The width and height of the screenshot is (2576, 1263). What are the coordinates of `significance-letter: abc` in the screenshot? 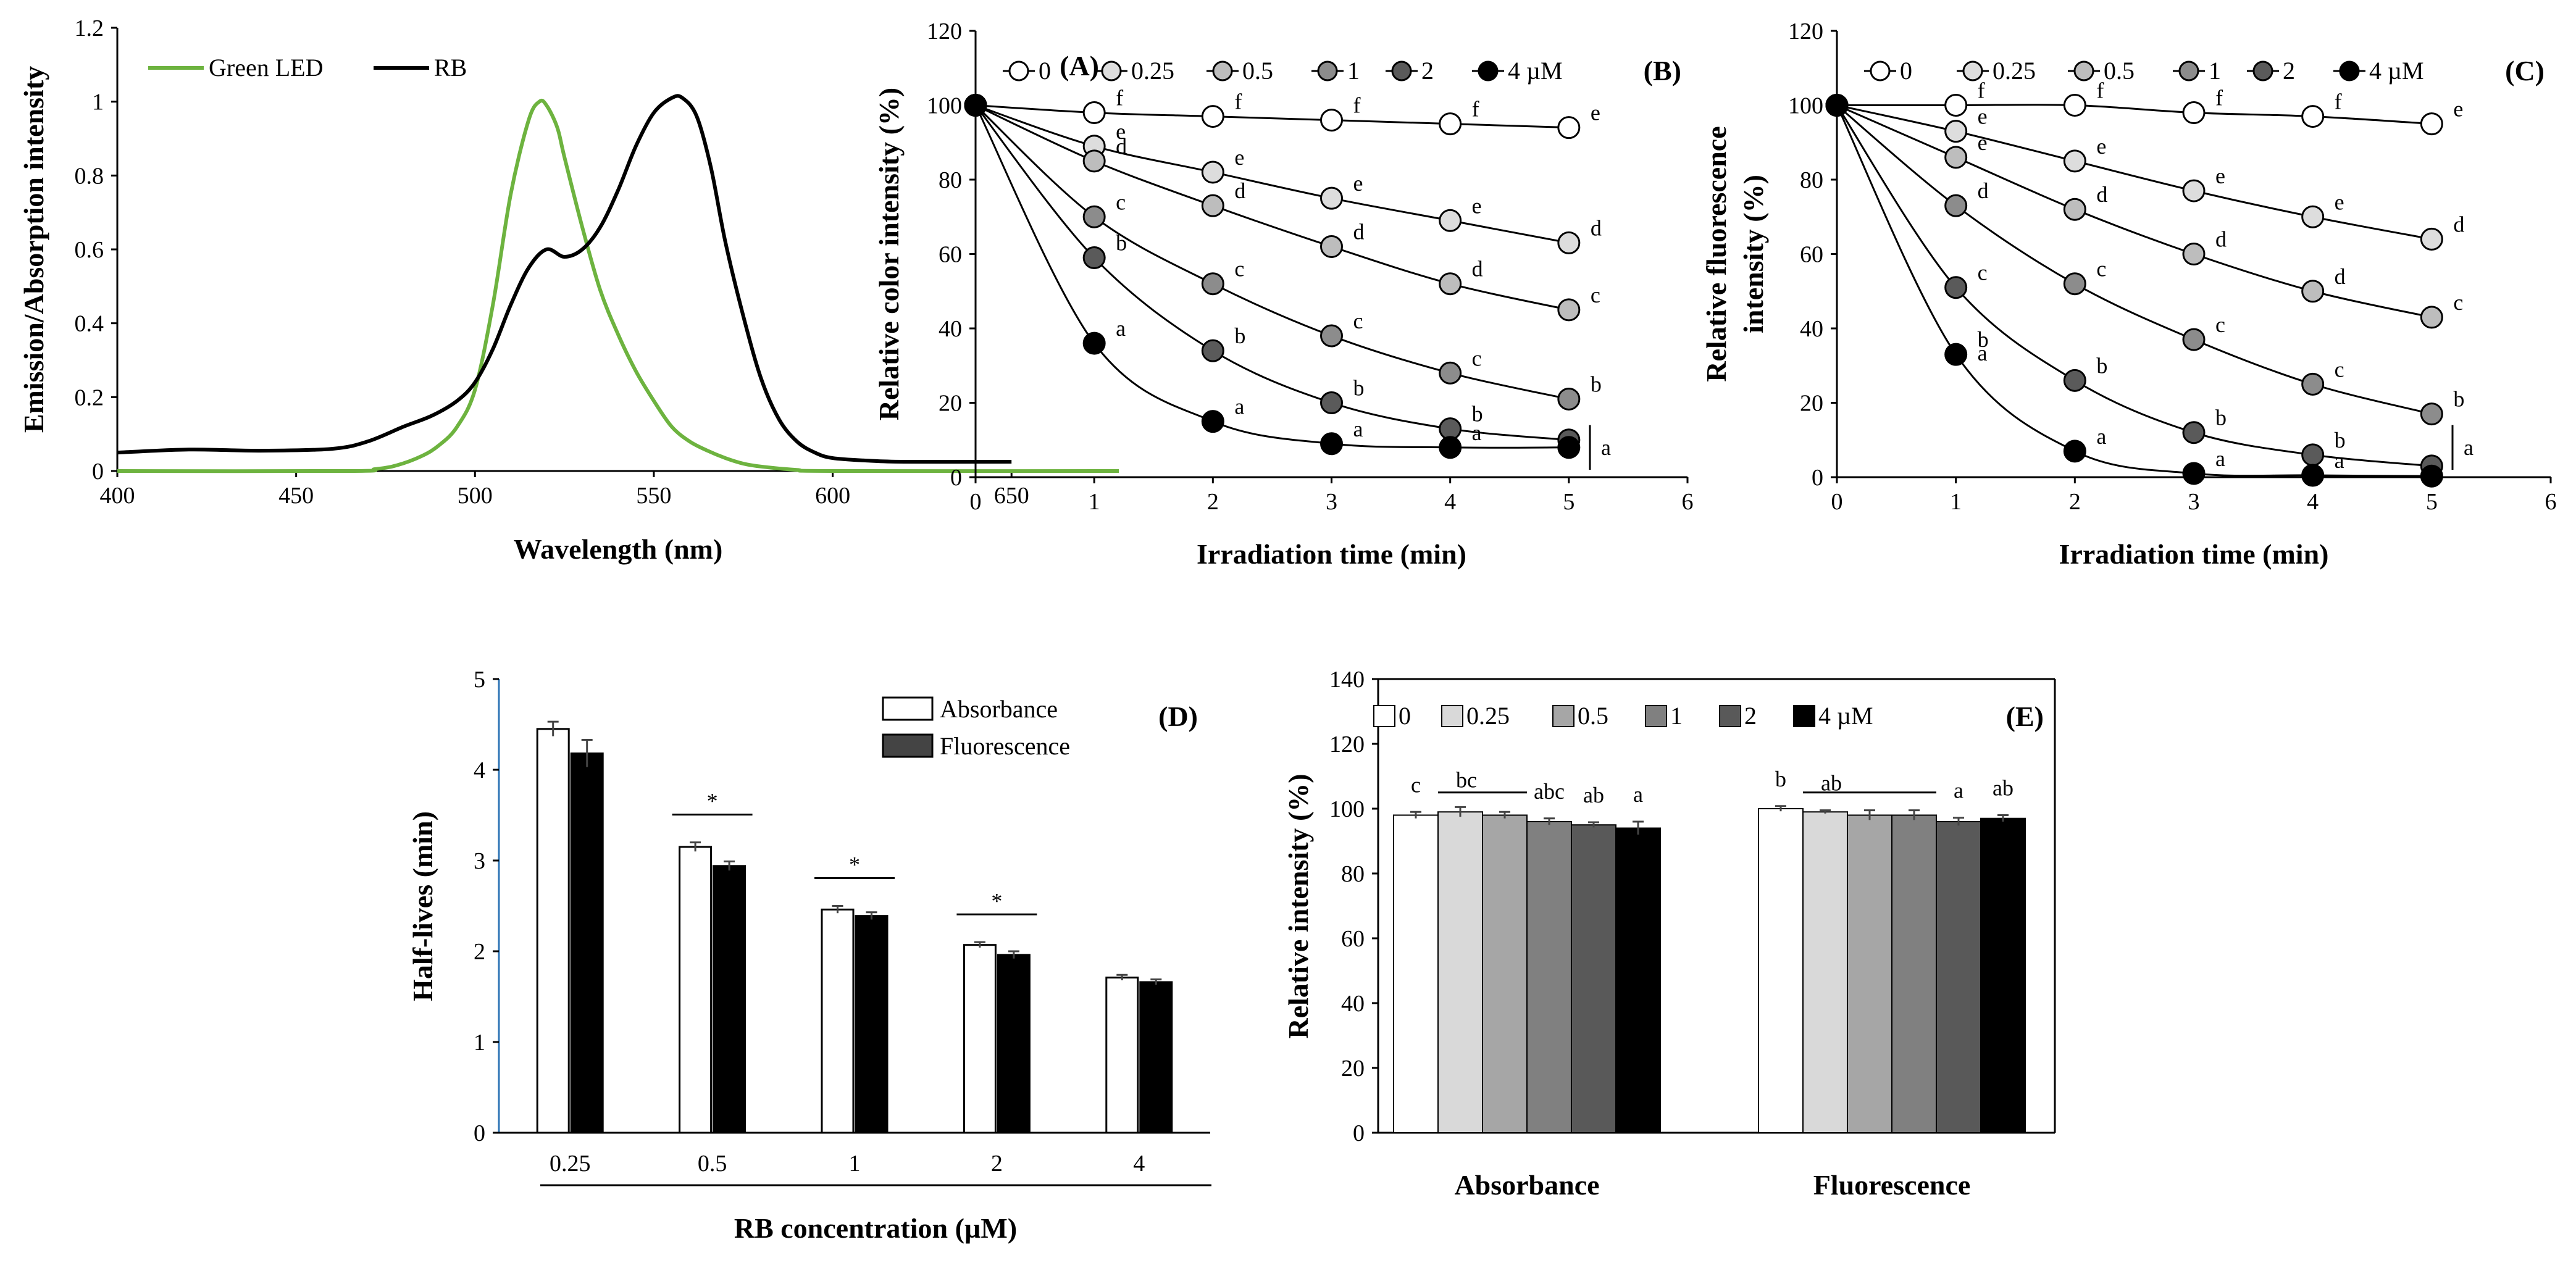 It's located at (1549, 791).